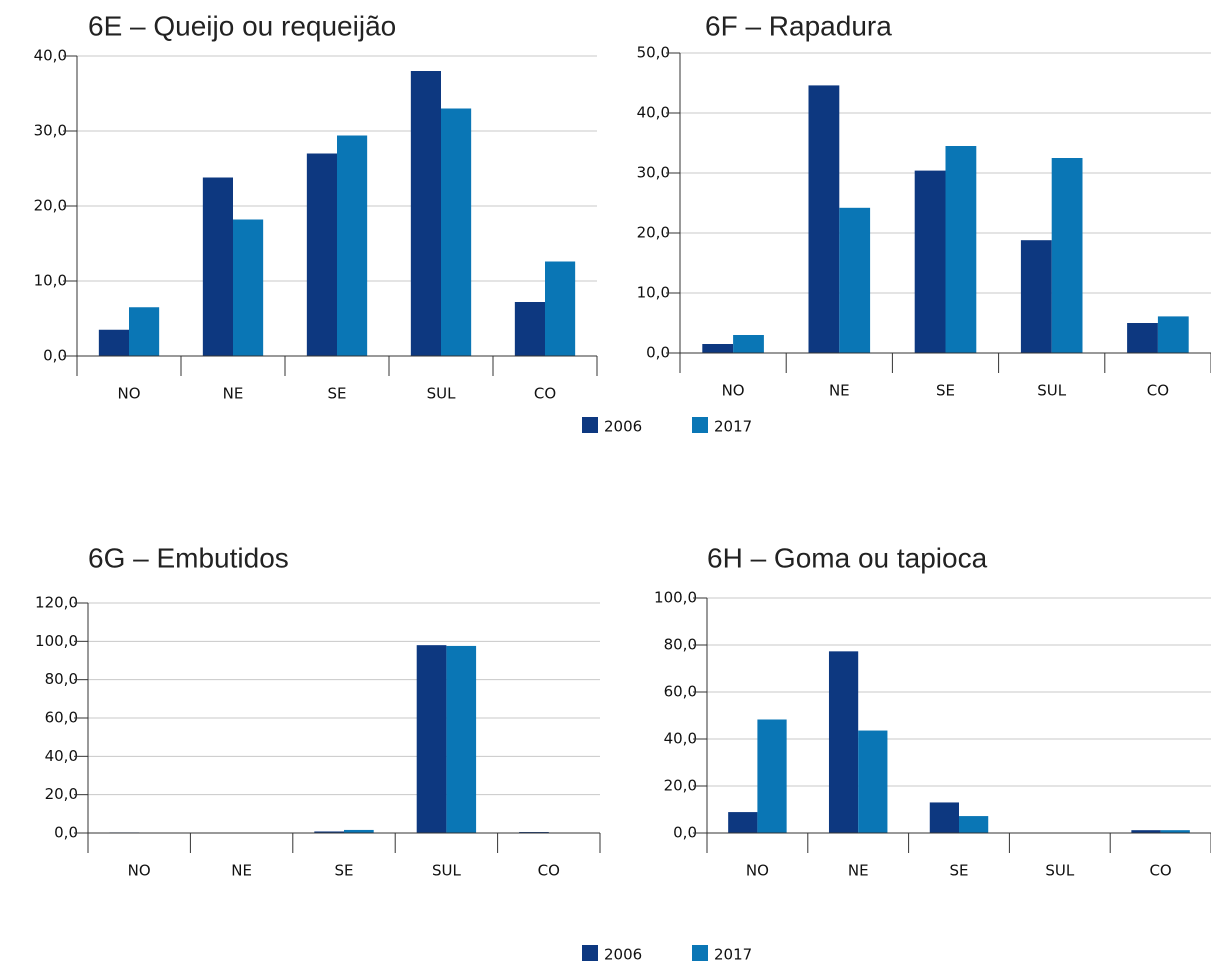  Describe the element at coordinates (798, 25) in the screenshot. I see `chart-title: 6F – Rapadura` at that location.